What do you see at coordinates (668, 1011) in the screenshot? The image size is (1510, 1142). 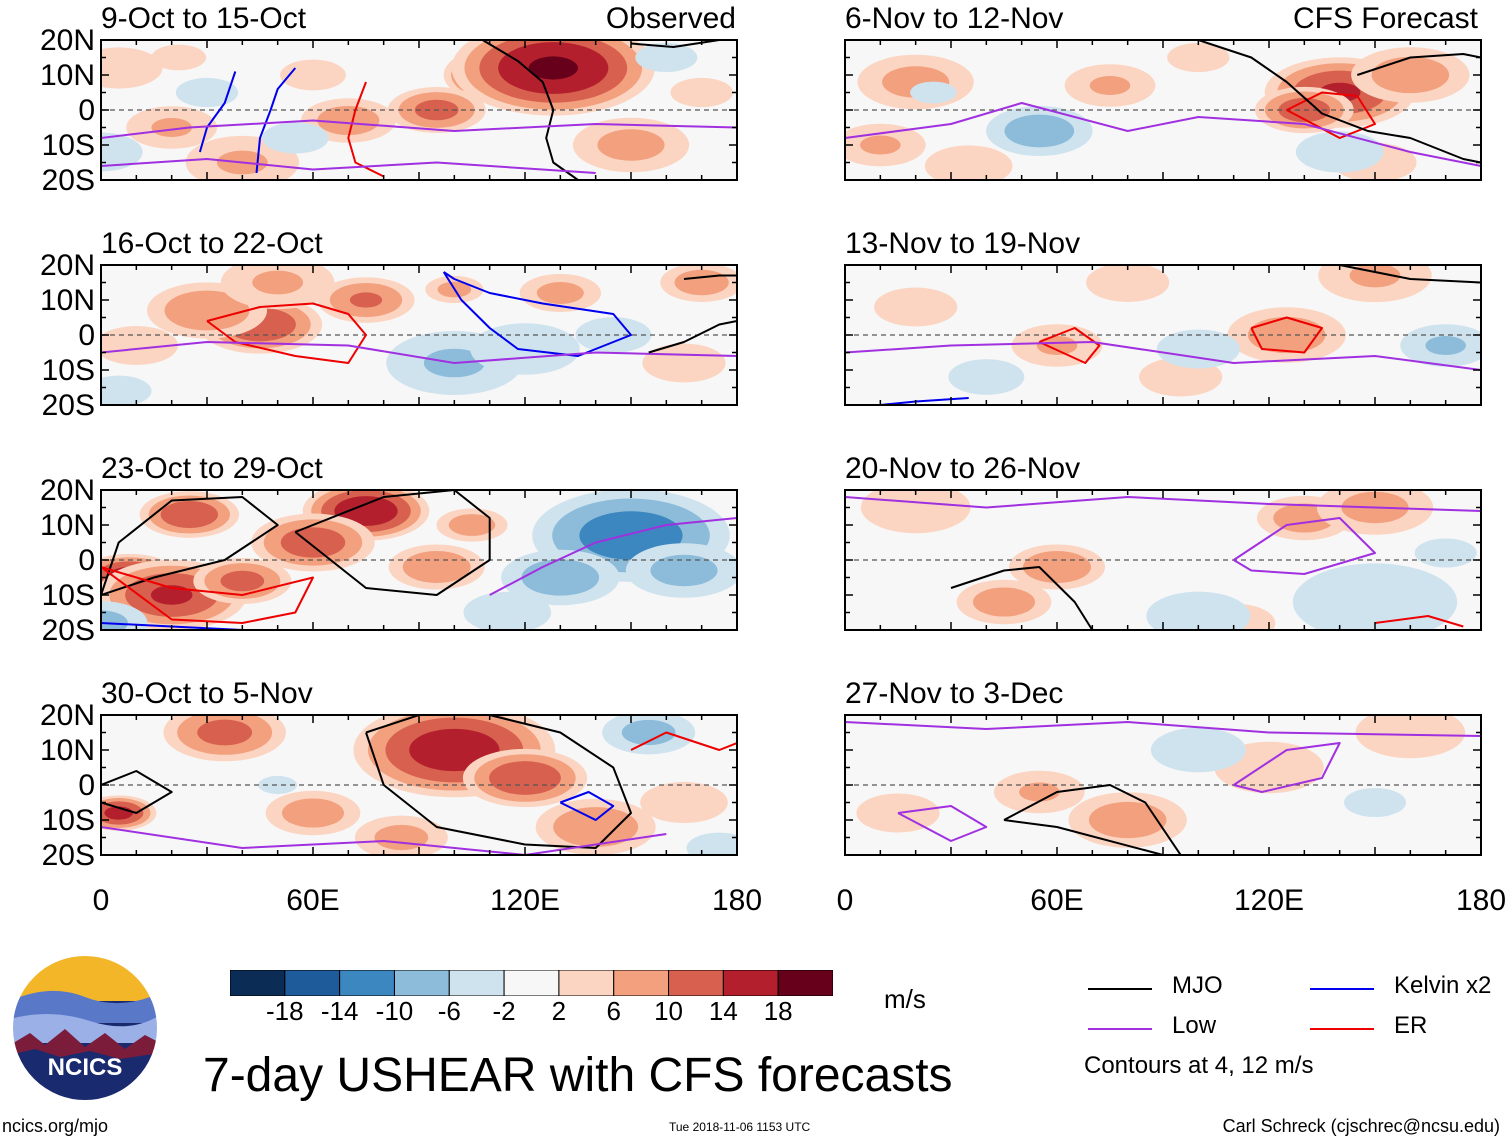 I see `colorbar-tick-label: 10` at bounding box center [668, 1011].